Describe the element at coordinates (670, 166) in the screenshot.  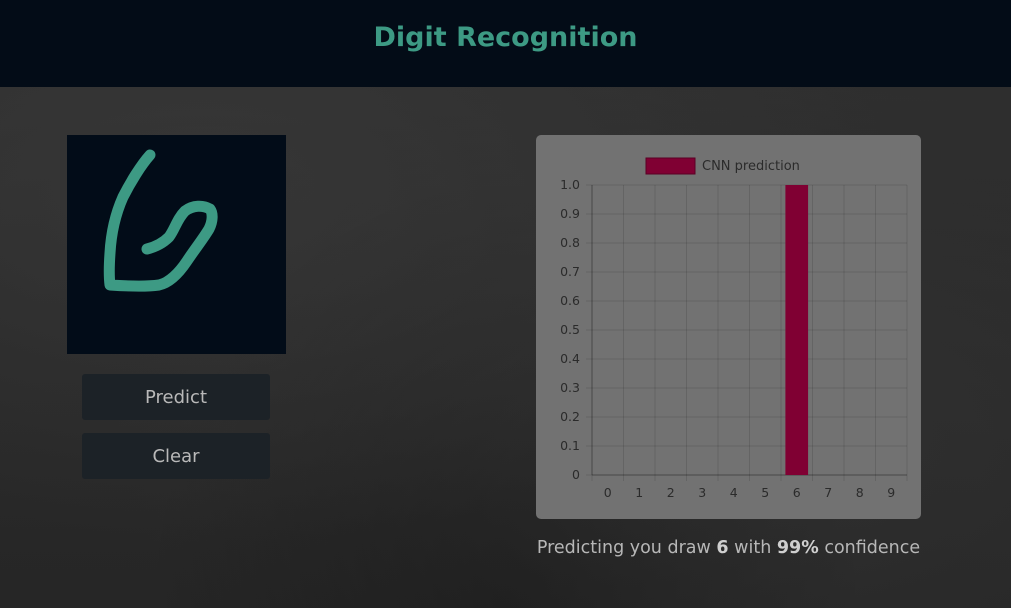
I see `legend-swatch` at that location.